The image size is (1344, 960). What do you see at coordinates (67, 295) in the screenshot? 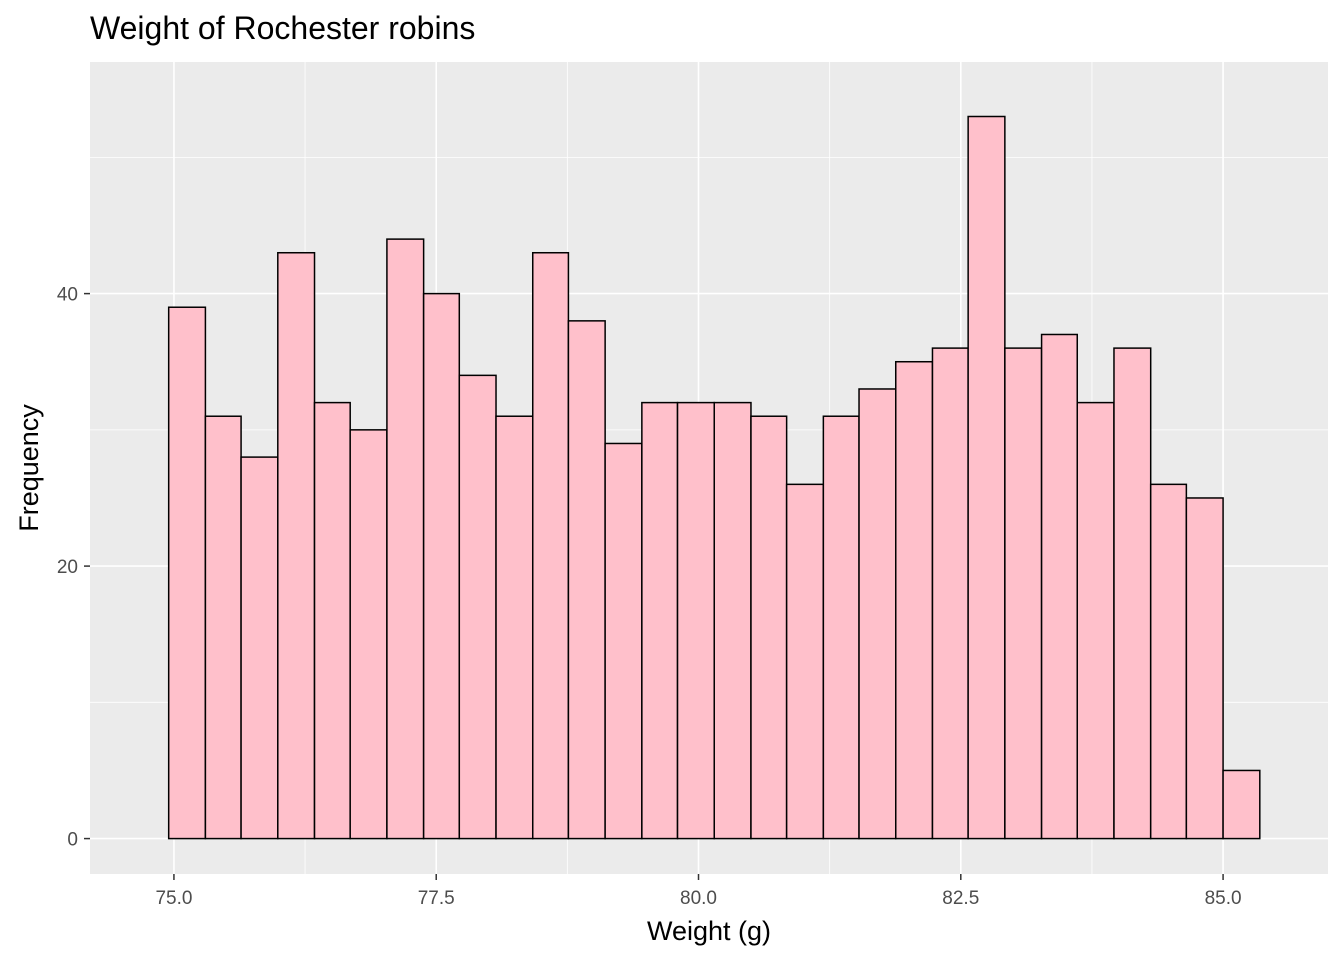
I see `y-tick-label-2: 40` at bounding box center [67, 295].